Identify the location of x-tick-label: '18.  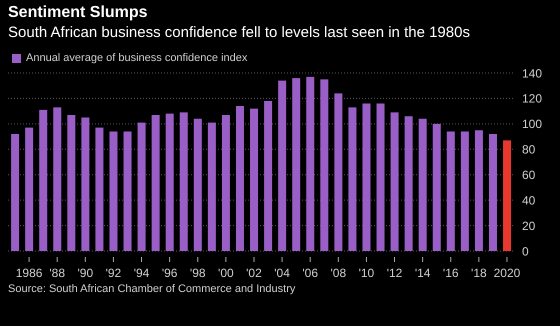
(479, 273).